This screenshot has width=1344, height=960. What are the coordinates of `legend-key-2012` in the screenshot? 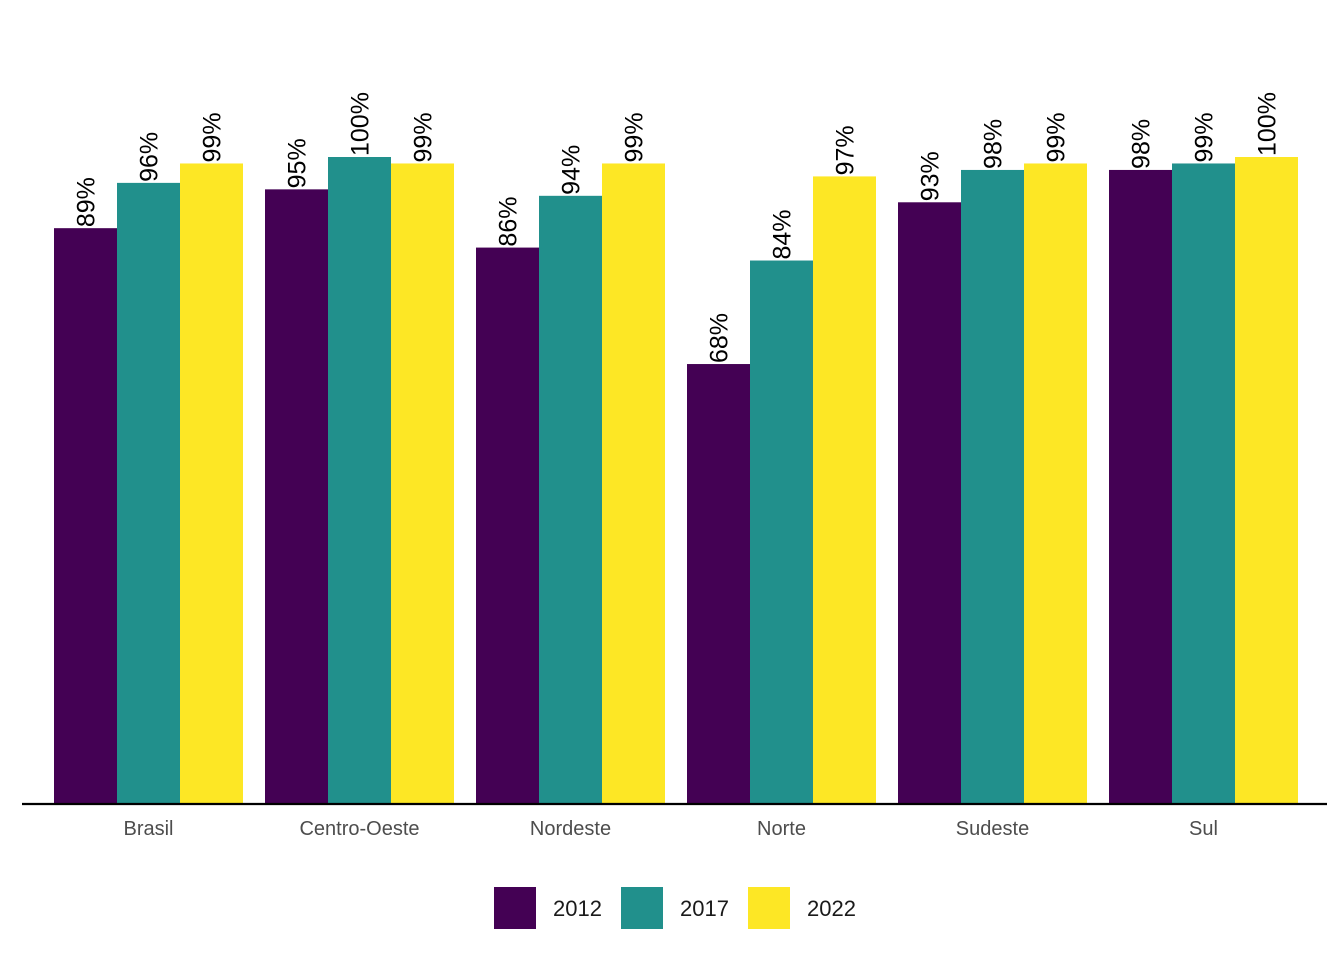 It's located at (515, 908).